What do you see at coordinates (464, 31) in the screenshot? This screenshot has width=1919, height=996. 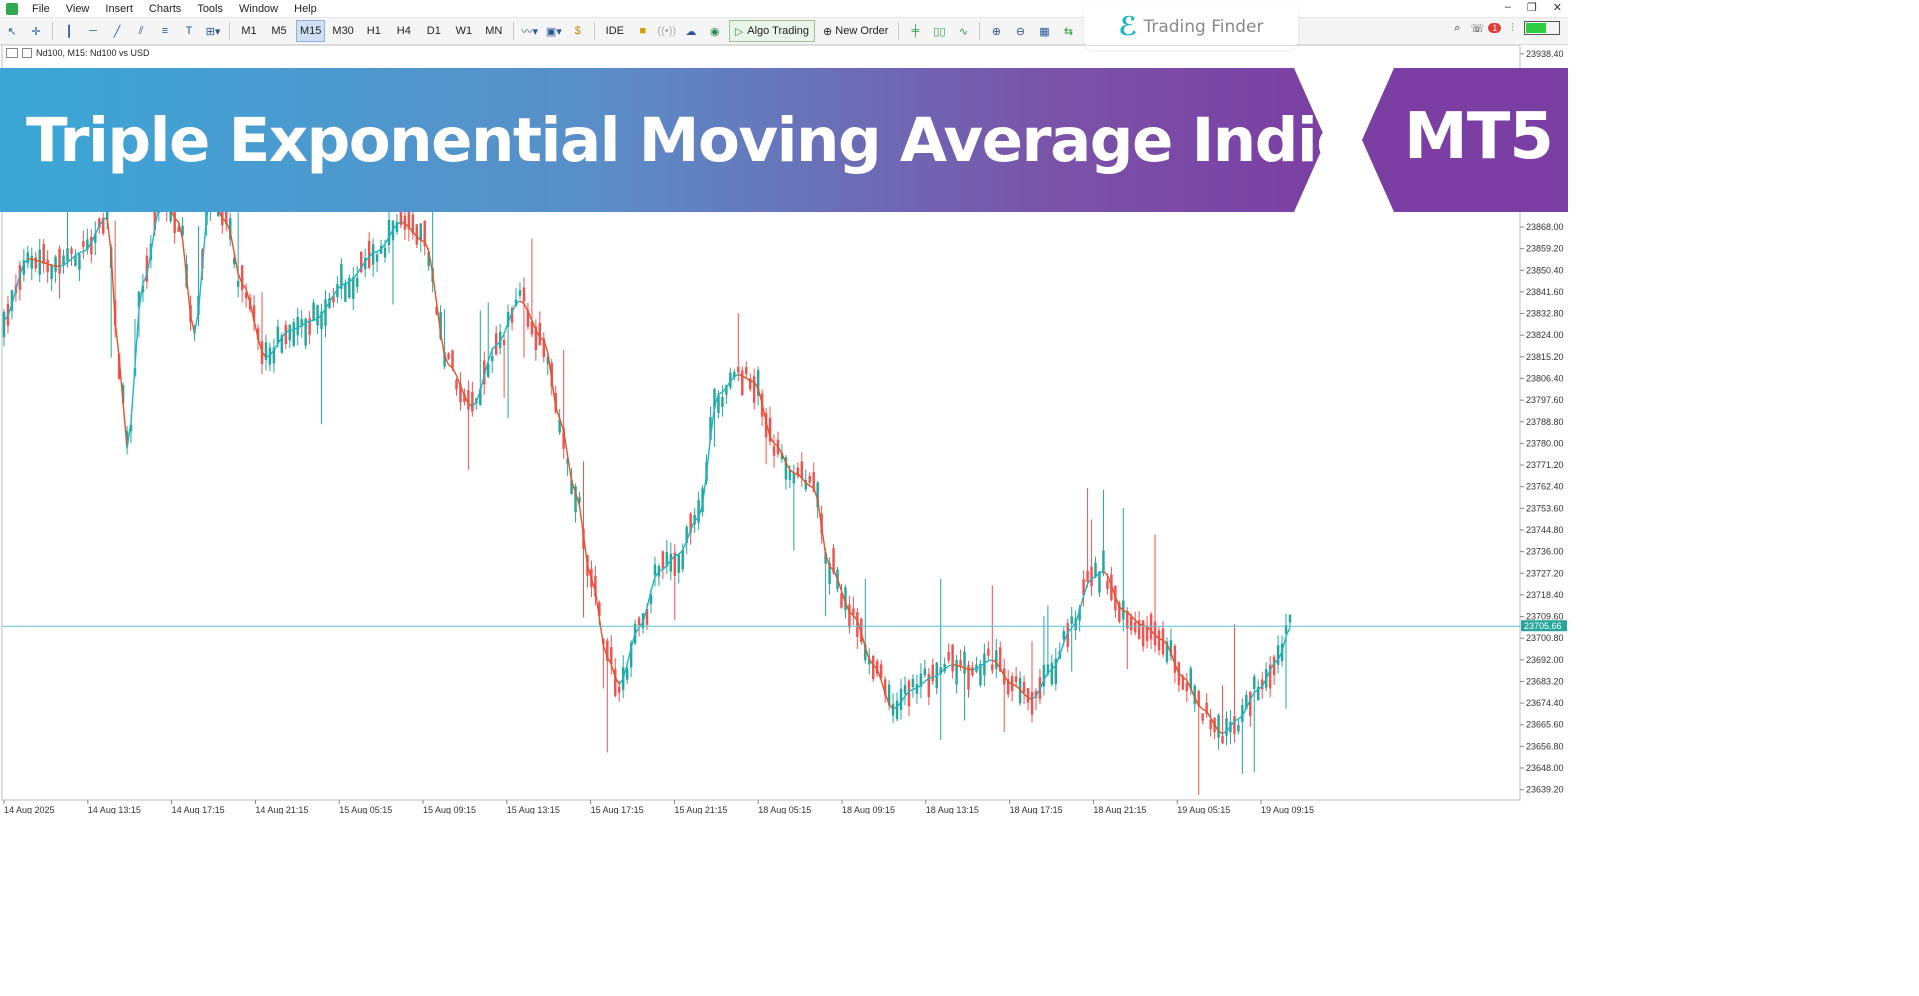 I see `timeframe-w1: W1` at bounding box center [464, 31].